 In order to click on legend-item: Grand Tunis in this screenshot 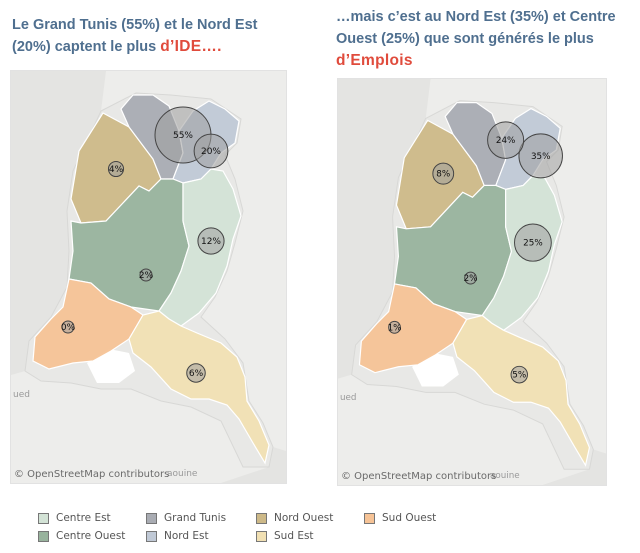, I will do `click(186, 518)`.